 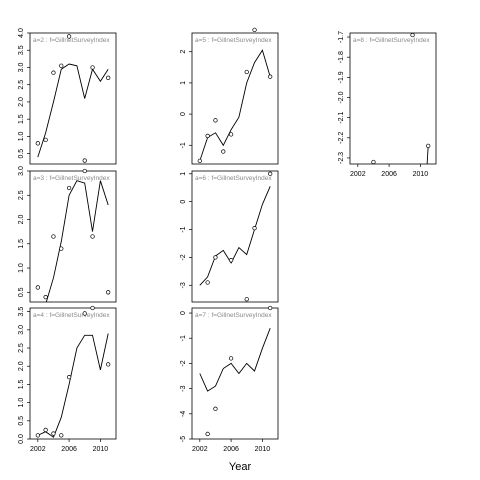 What do you see at coordinates (341, 77) in the screenshot?
I see `y-tick-label: -1.9` at bounding box center [341, 77].